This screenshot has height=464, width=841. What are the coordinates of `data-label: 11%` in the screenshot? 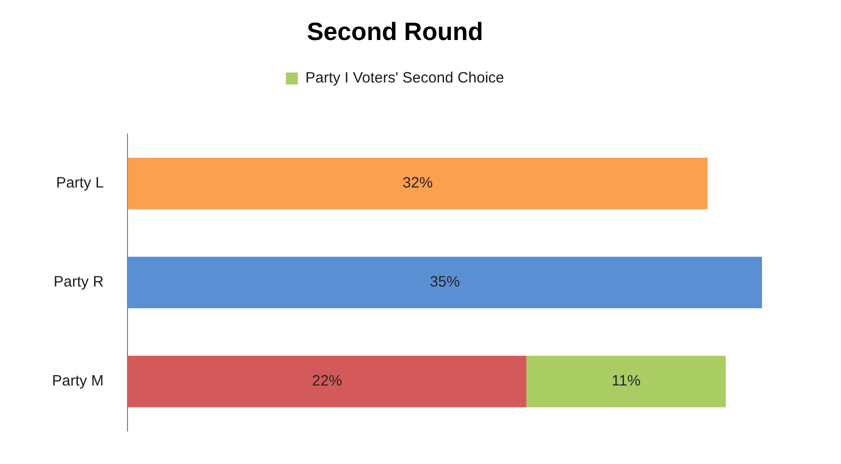 It's located at (626, 381).